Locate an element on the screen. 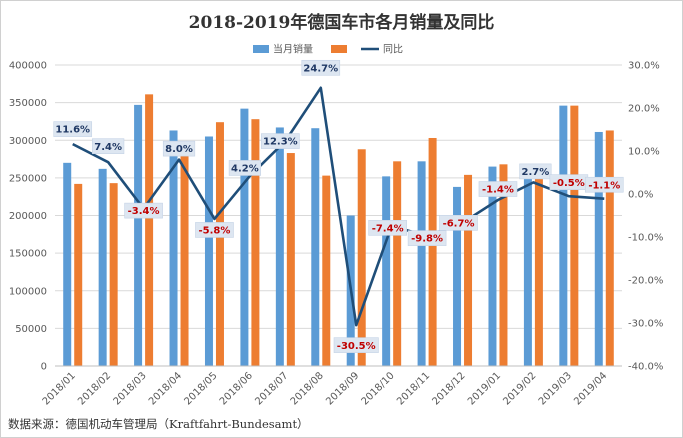 The image size is (683, 438). y-right-tick-label: -40.0% is located at coordinates (645, 367).